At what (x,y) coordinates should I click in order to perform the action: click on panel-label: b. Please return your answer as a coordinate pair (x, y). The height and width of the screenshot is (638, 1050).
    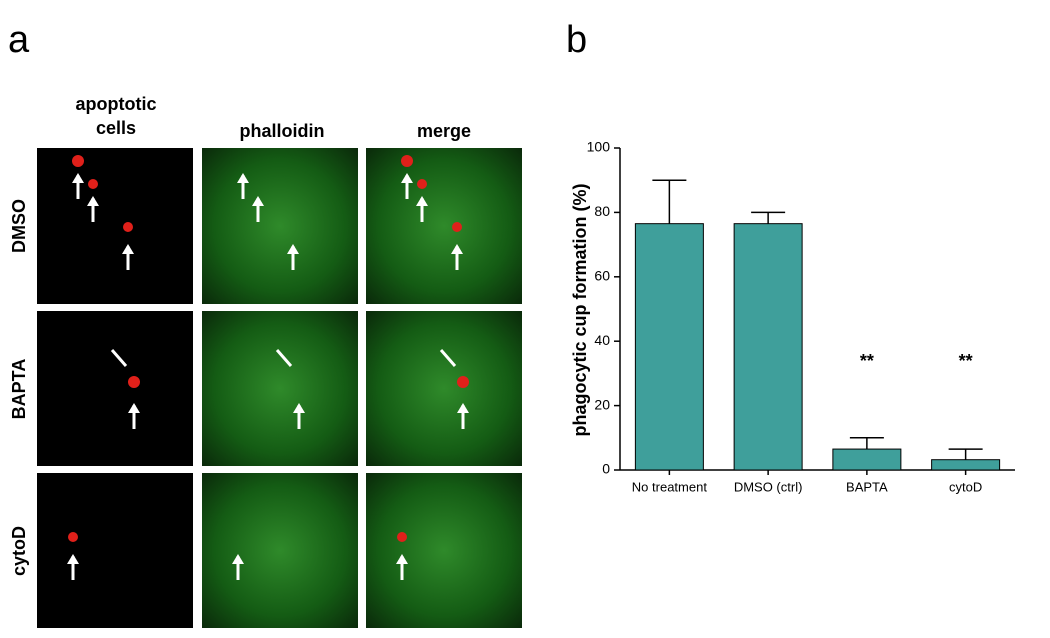
    Looking at the image, I should click on (576, 40).